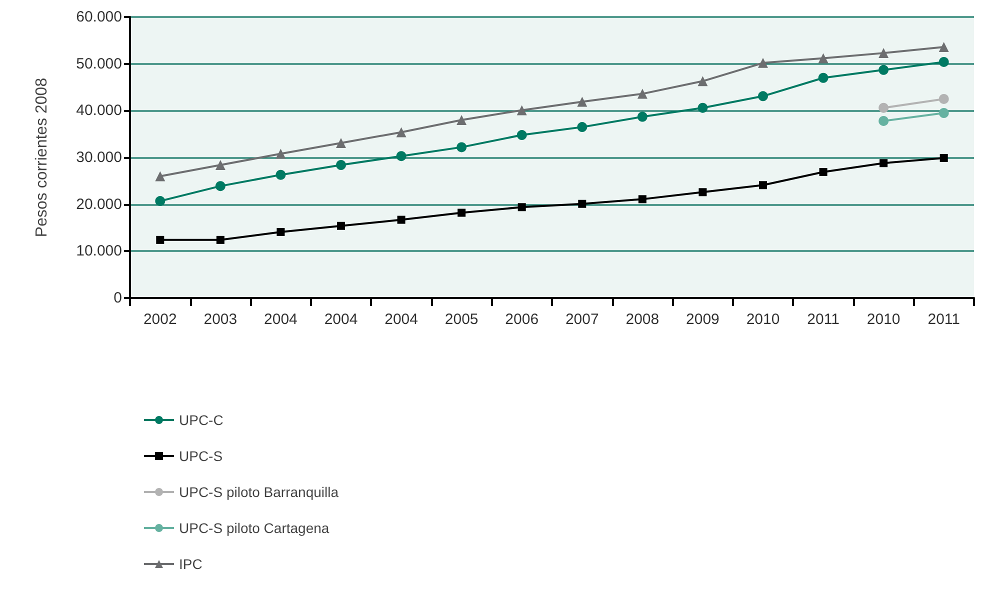  Describe the element at coordinates (201, 420) in the screenshot. I see `legend-label: UPC-C` at that location.